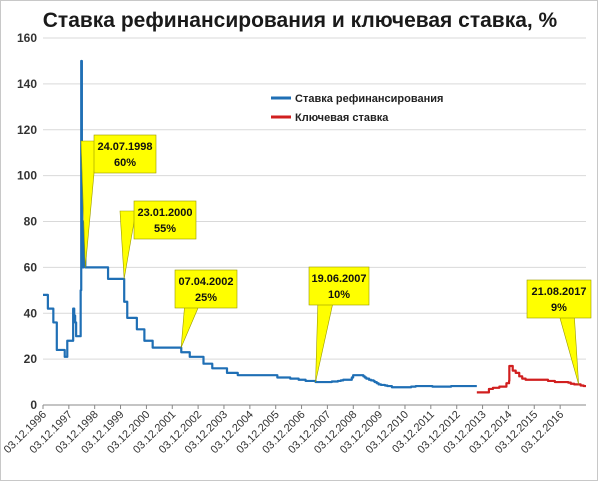 The height and width of the screenshot is (481, 598). I want to click on callout: 21.08.2017 9%, so click(559, 332).